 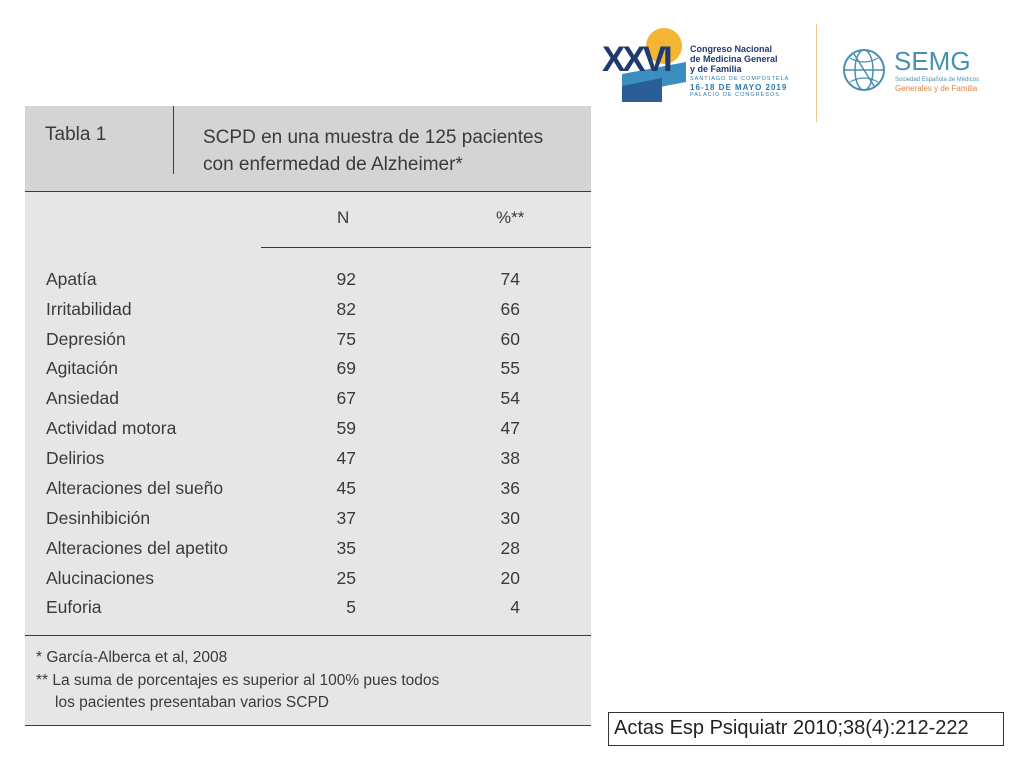 What do you see at coordinates (86, 339) in the screenshot?
I see `row-label: Depresión` at bounding box center [86, 339].